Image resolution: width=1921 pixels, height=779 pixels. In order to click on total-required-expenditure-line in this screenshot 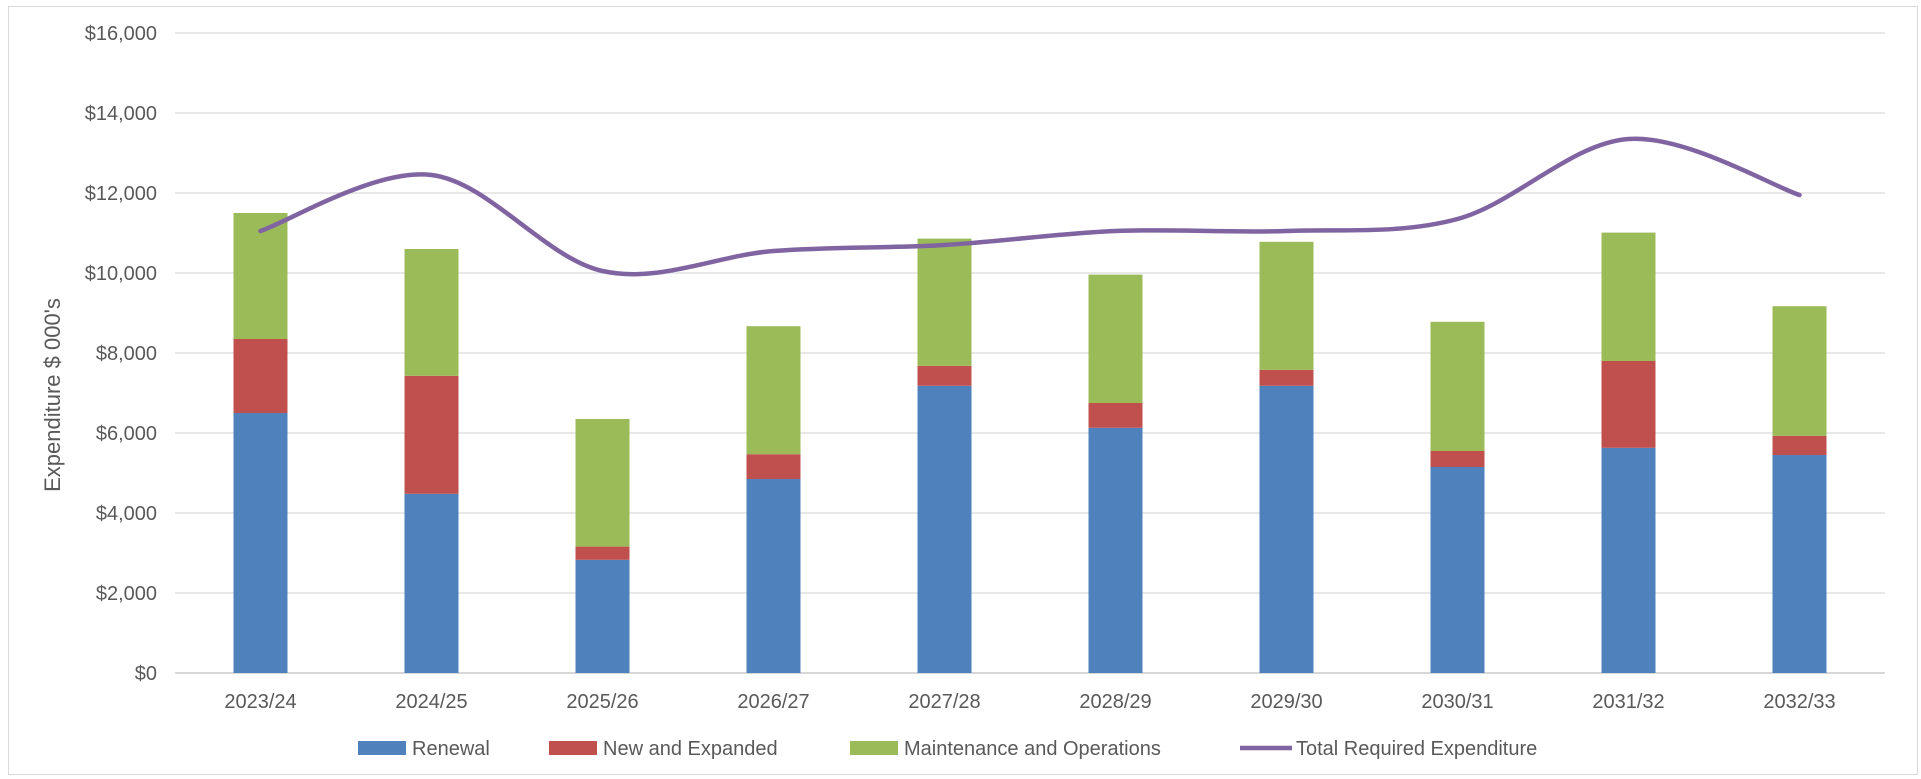, I will do `click(1030, 206)`.